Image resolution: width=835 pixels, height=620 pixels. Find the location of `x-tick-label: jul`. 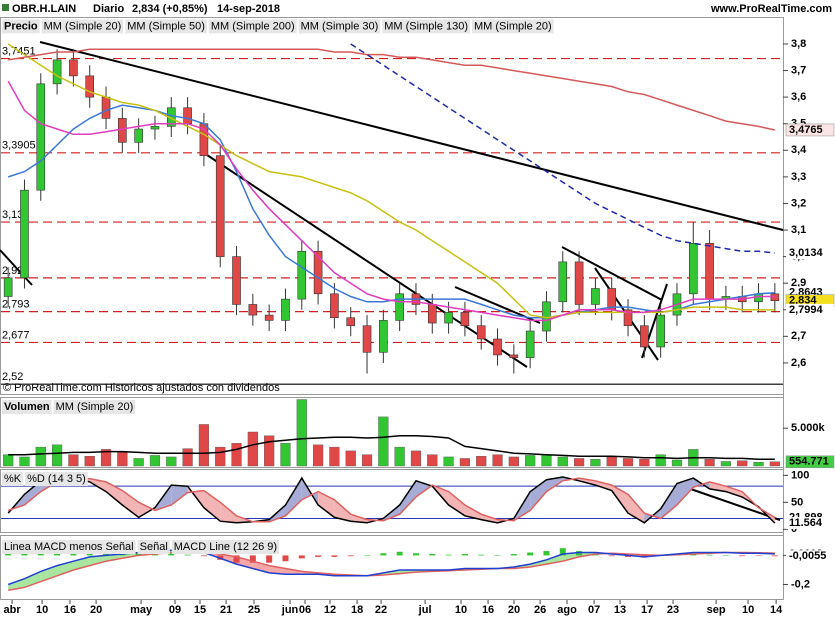

x-tick-label: jul is located at coordinates (425, 610).